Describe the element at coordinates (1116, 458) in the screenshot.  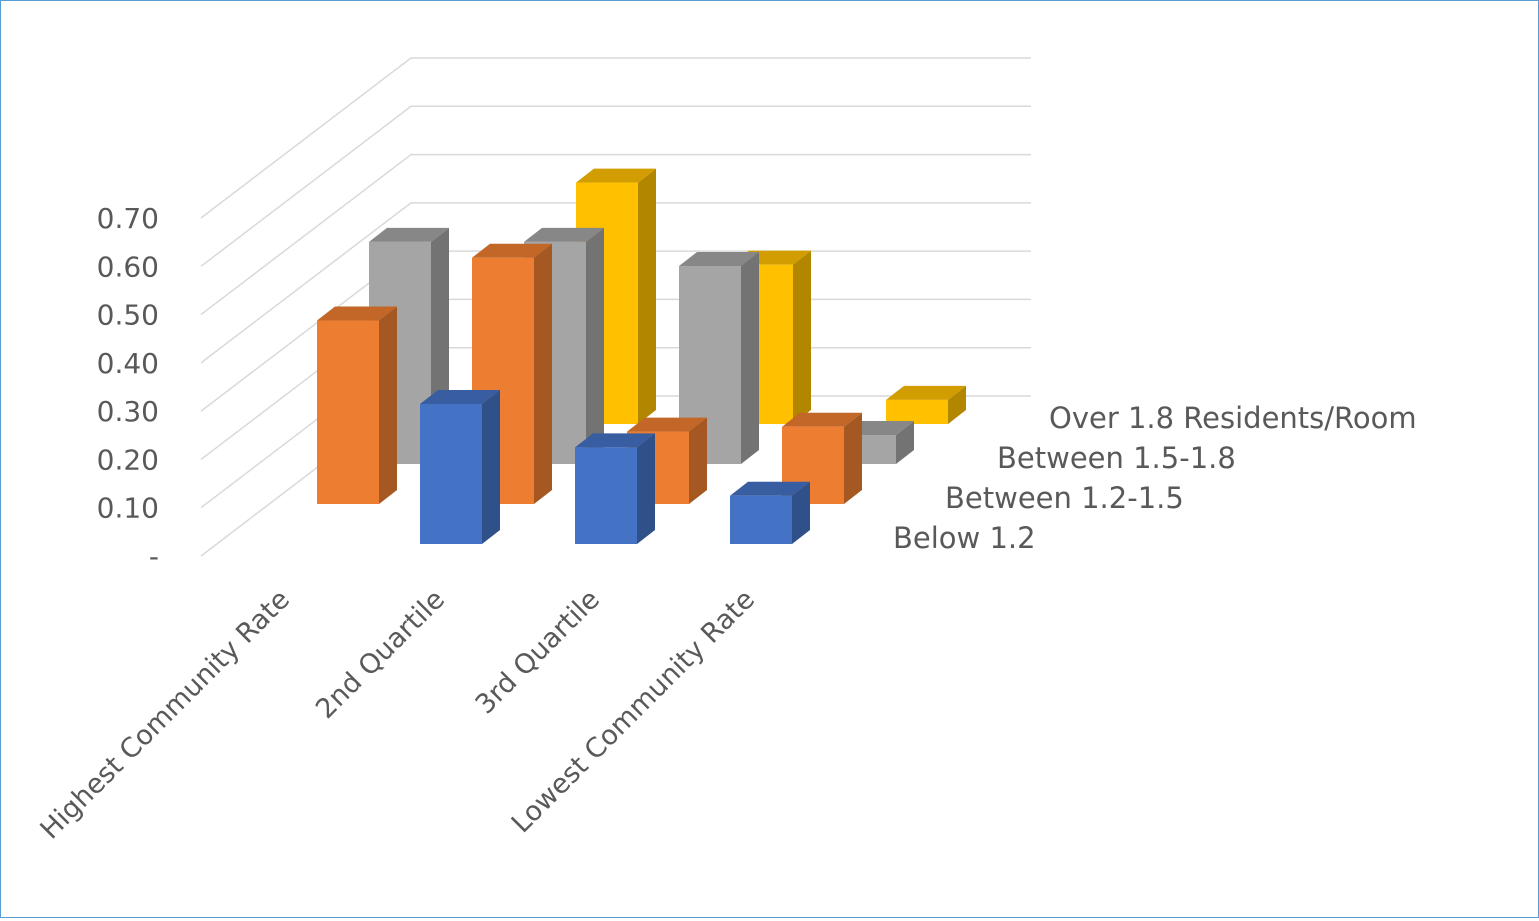
I see `series-label: Between 1.5-1.8` at that location.